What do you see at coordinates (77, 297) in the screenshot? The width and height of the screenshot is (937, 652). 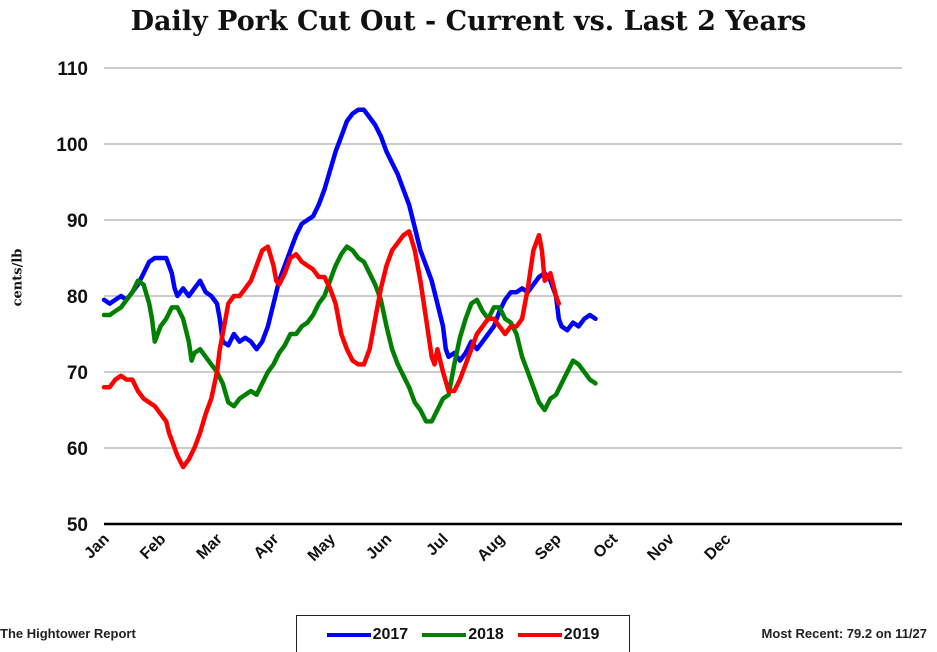 I see `y-tick-80: 80` at bounding box center [77, 297].